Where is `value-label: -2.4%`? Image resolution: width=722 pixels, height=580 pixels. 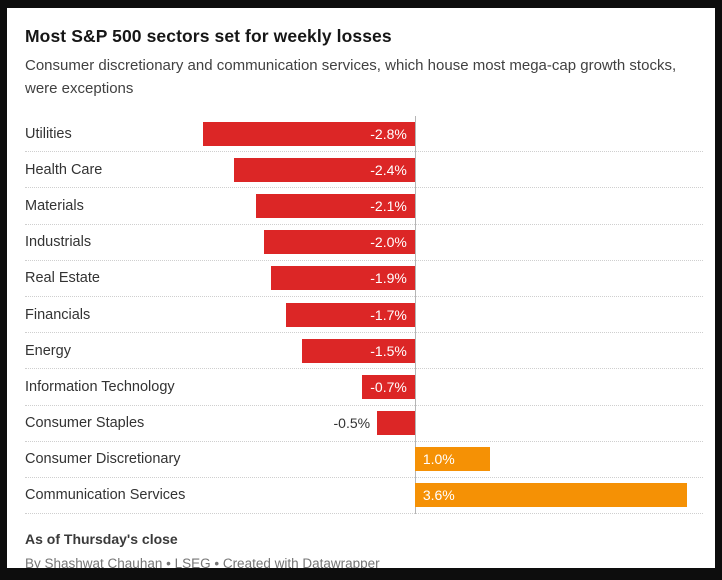 value-label: -2.4% is located at coordinates (388, 169).